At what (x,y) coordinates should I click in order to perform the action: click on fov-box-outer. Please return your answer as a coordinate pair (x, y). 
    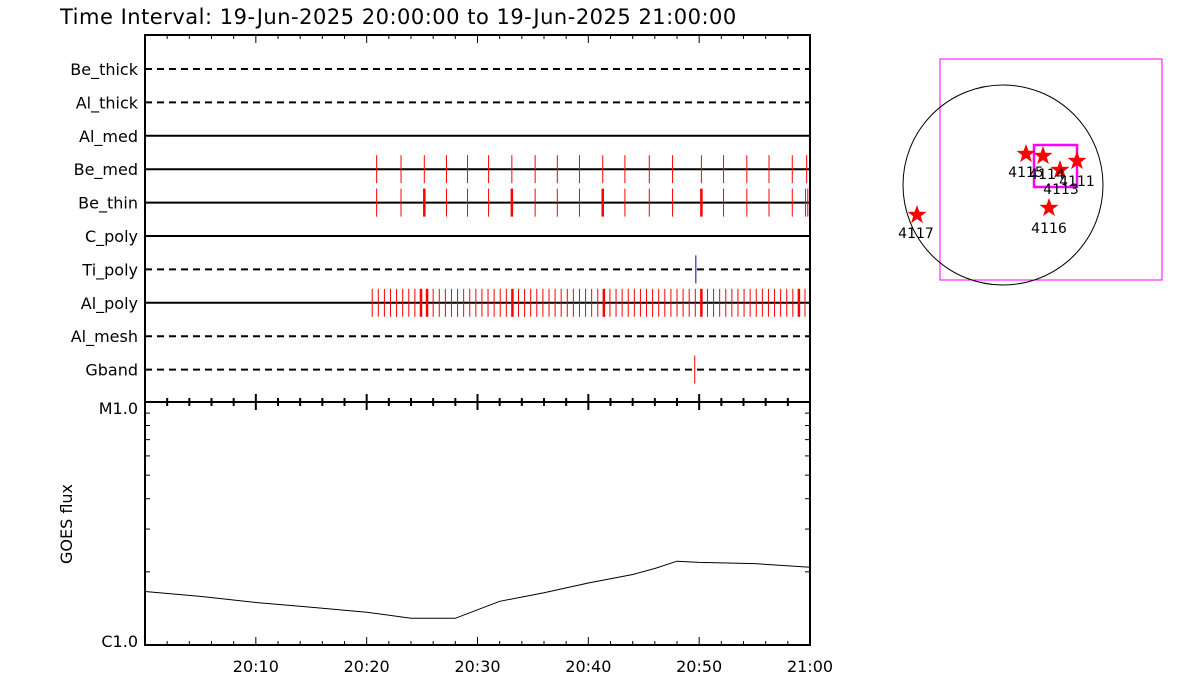
    Looking at the image, I should click on (1051, 169).